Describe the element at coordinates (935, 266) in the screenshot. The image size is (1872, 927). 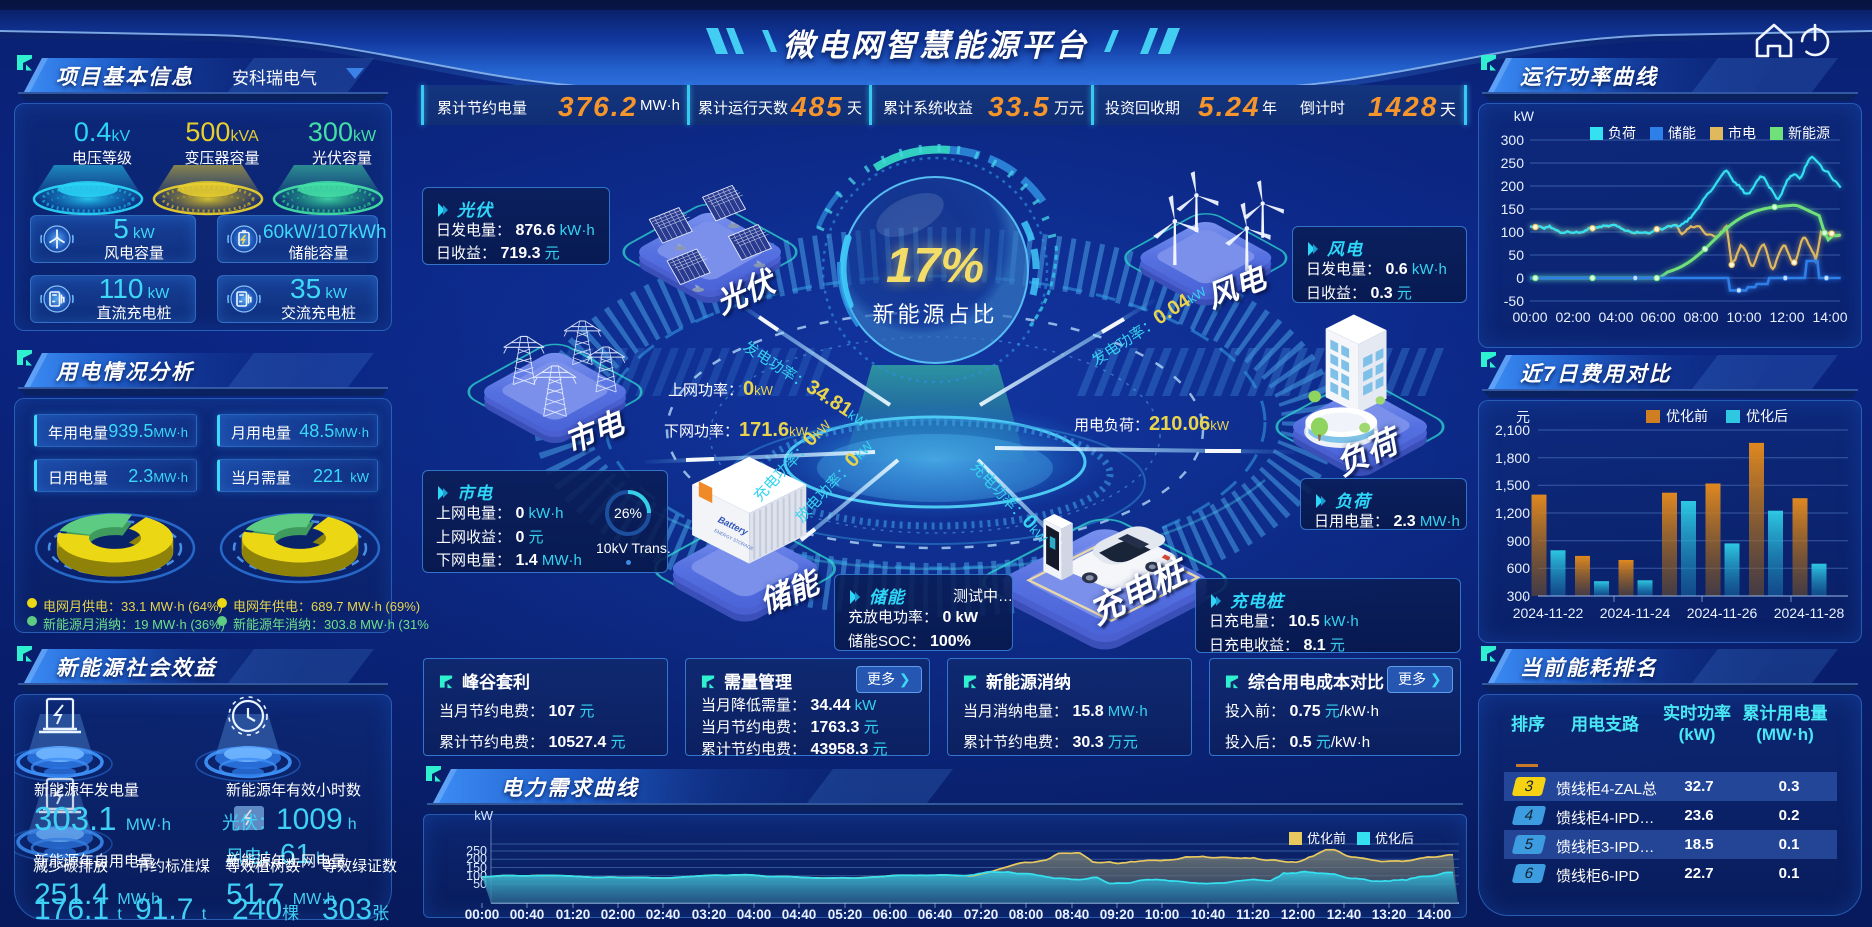
I see `svg-text: 17%` at that location.